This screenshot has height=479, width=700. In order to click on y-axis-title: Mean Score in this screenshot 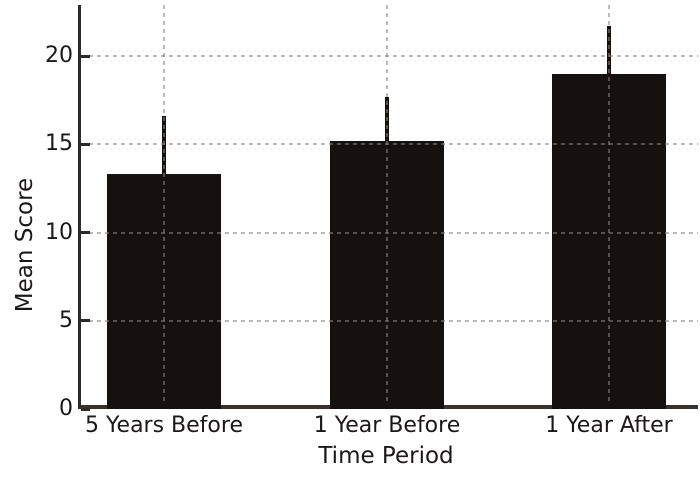, I will do `click(25, 245)`.